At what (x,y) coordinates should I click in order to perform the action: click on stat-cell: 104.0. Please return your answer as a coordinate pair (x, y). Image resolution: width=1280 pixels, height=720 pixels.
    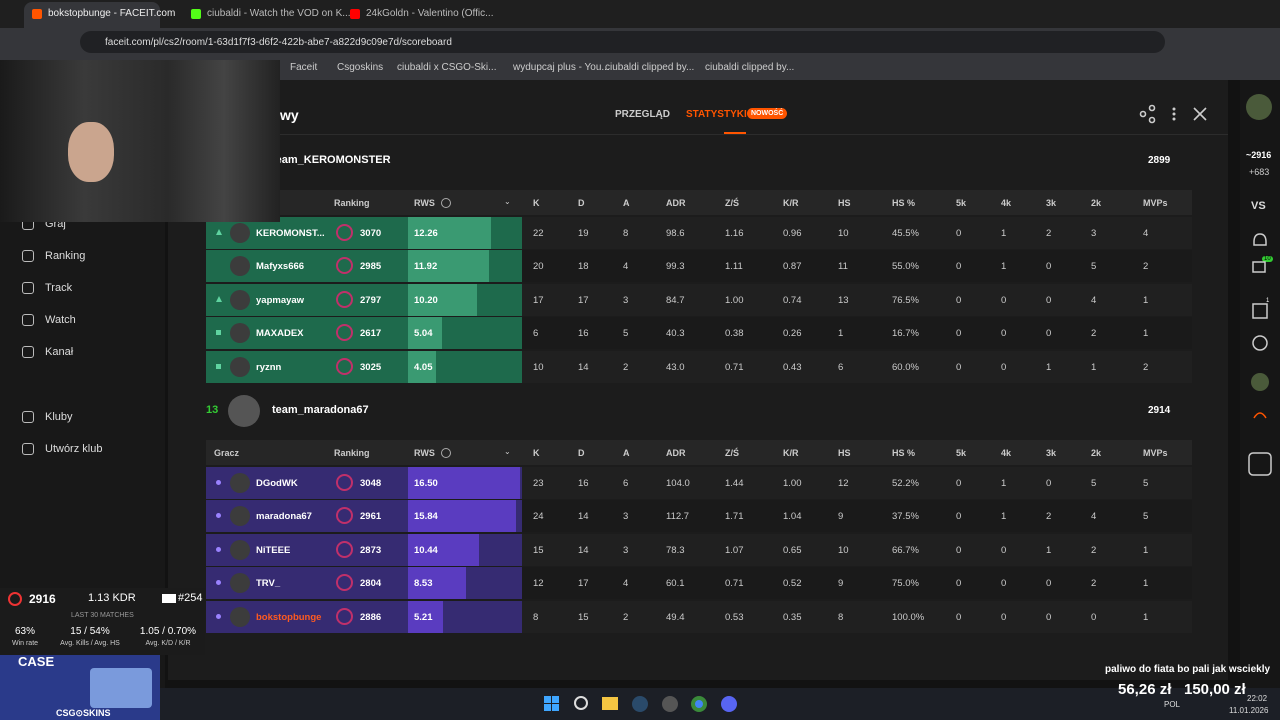
    Looking at the image, I should click on (678, 483).